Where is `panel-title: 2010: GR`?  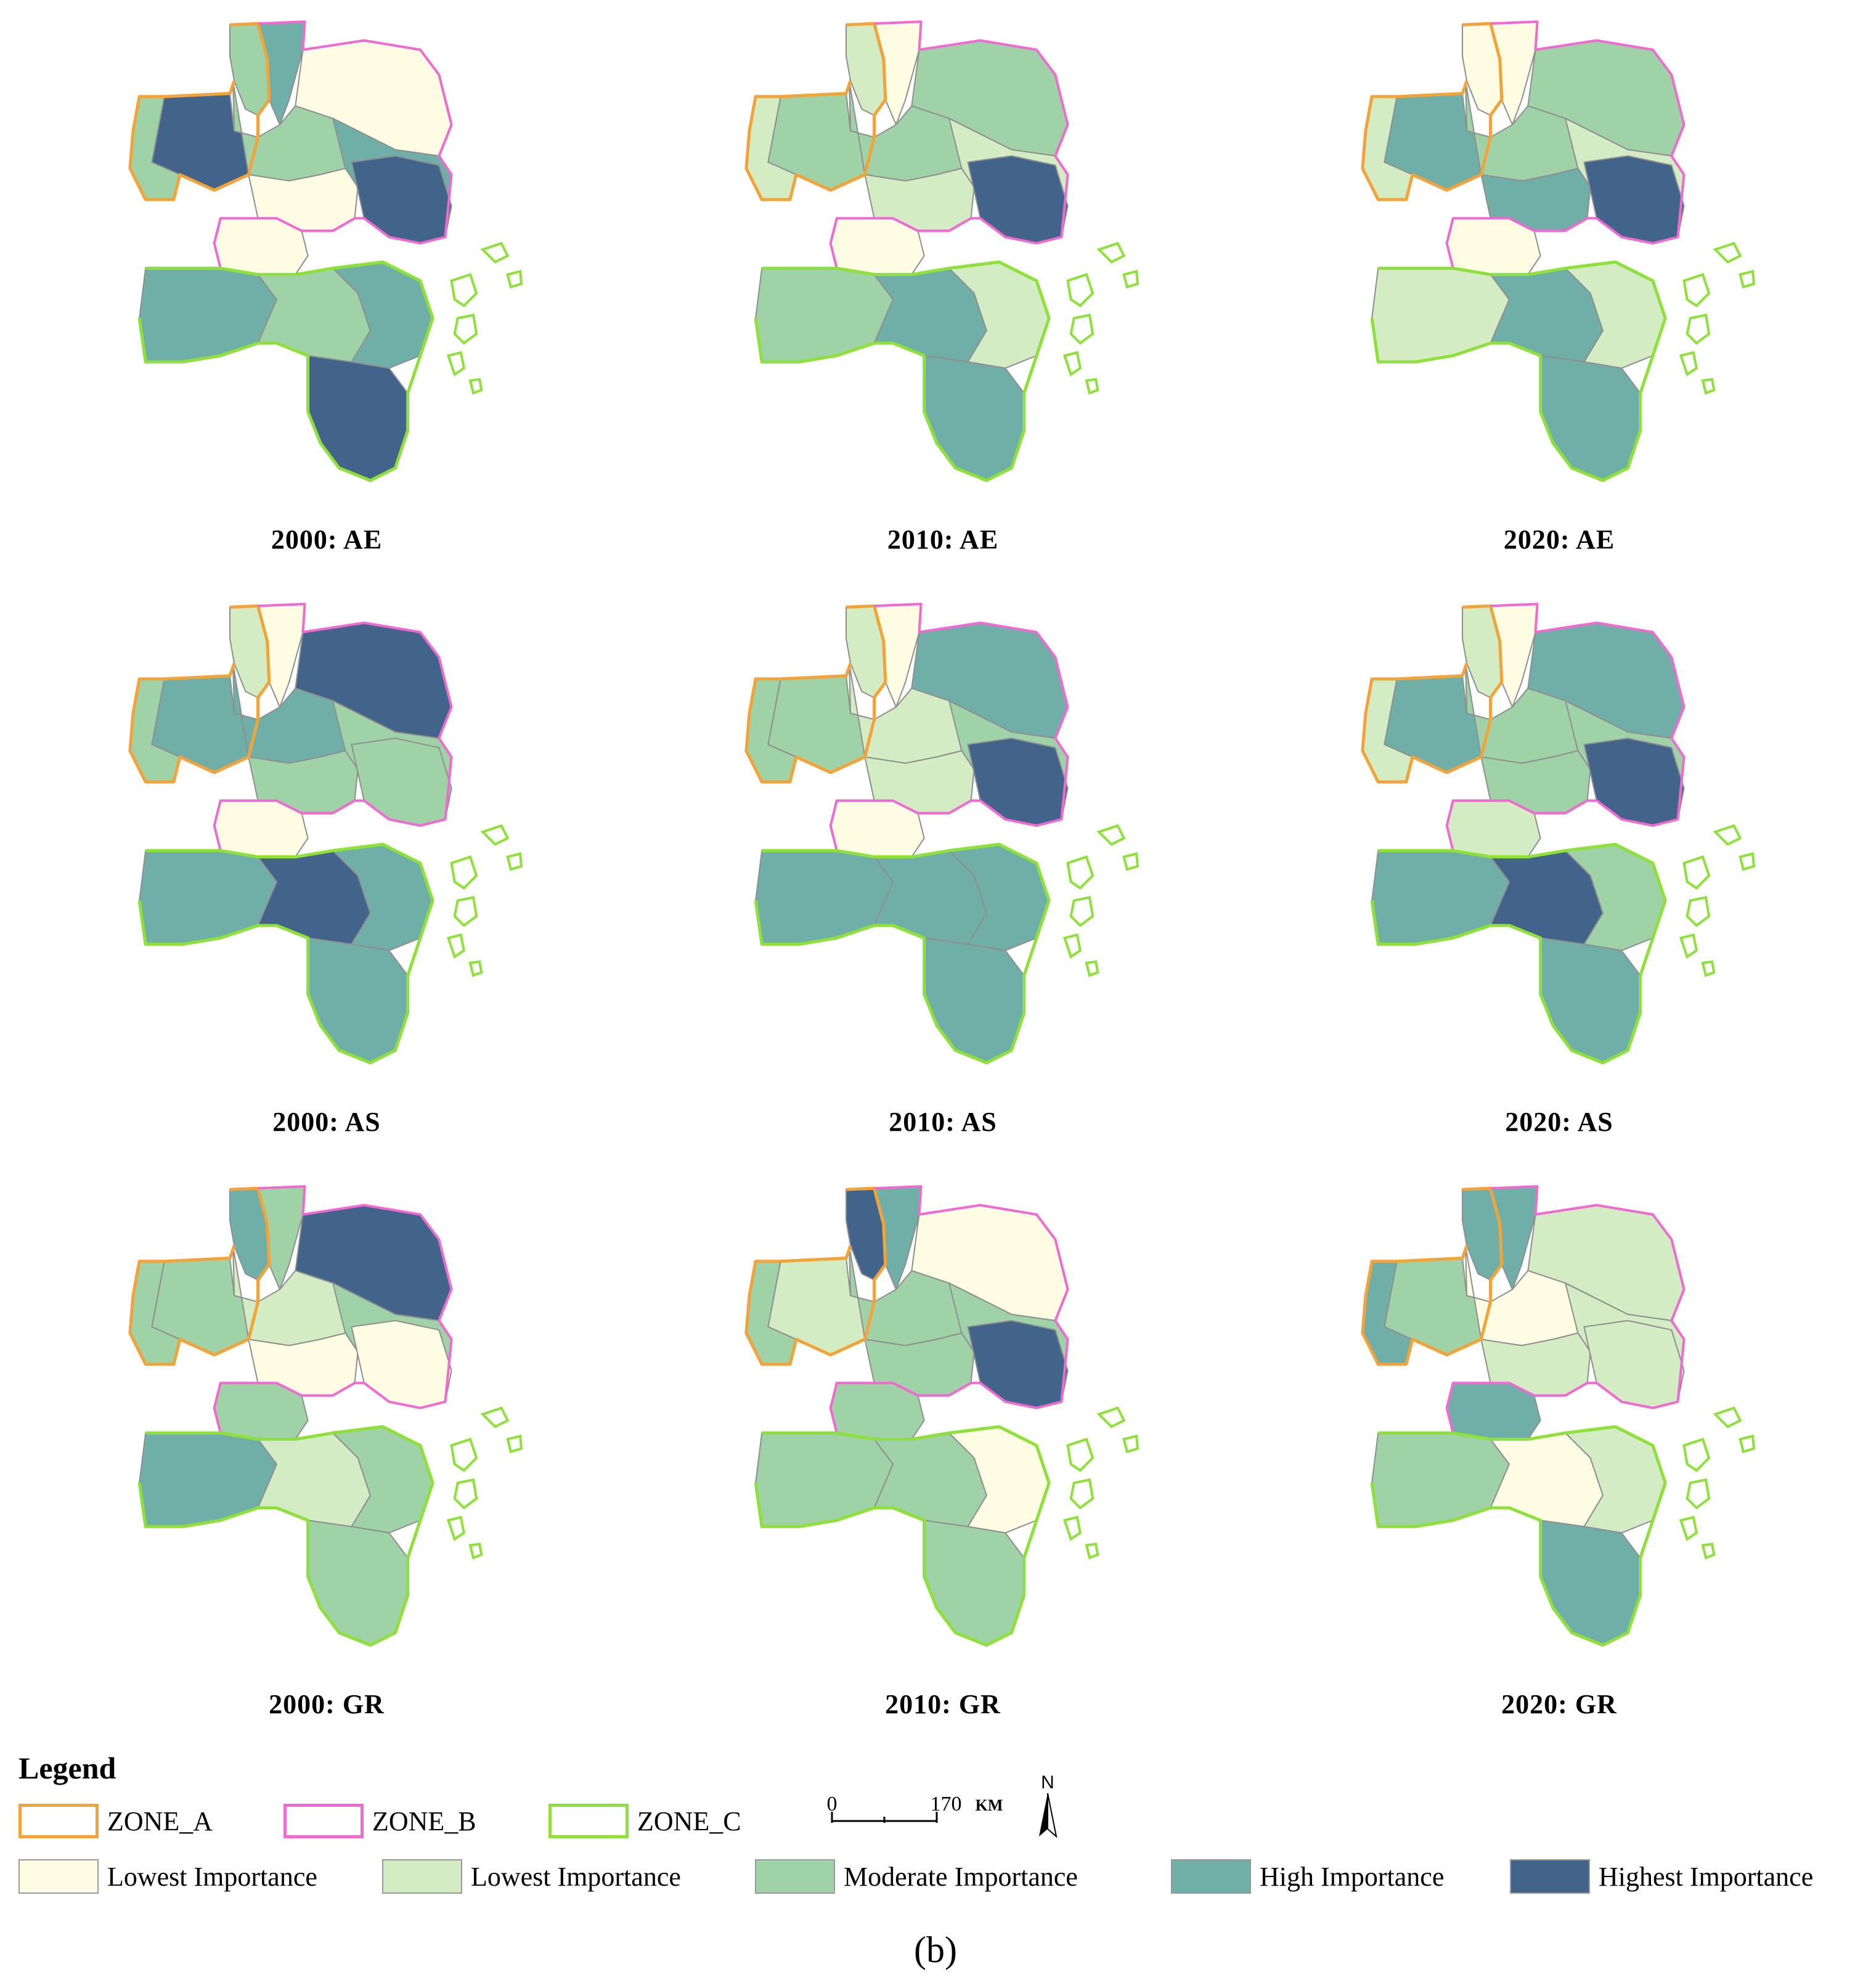 panel-title: 2010: GR is located at coordinates (943, 1704).